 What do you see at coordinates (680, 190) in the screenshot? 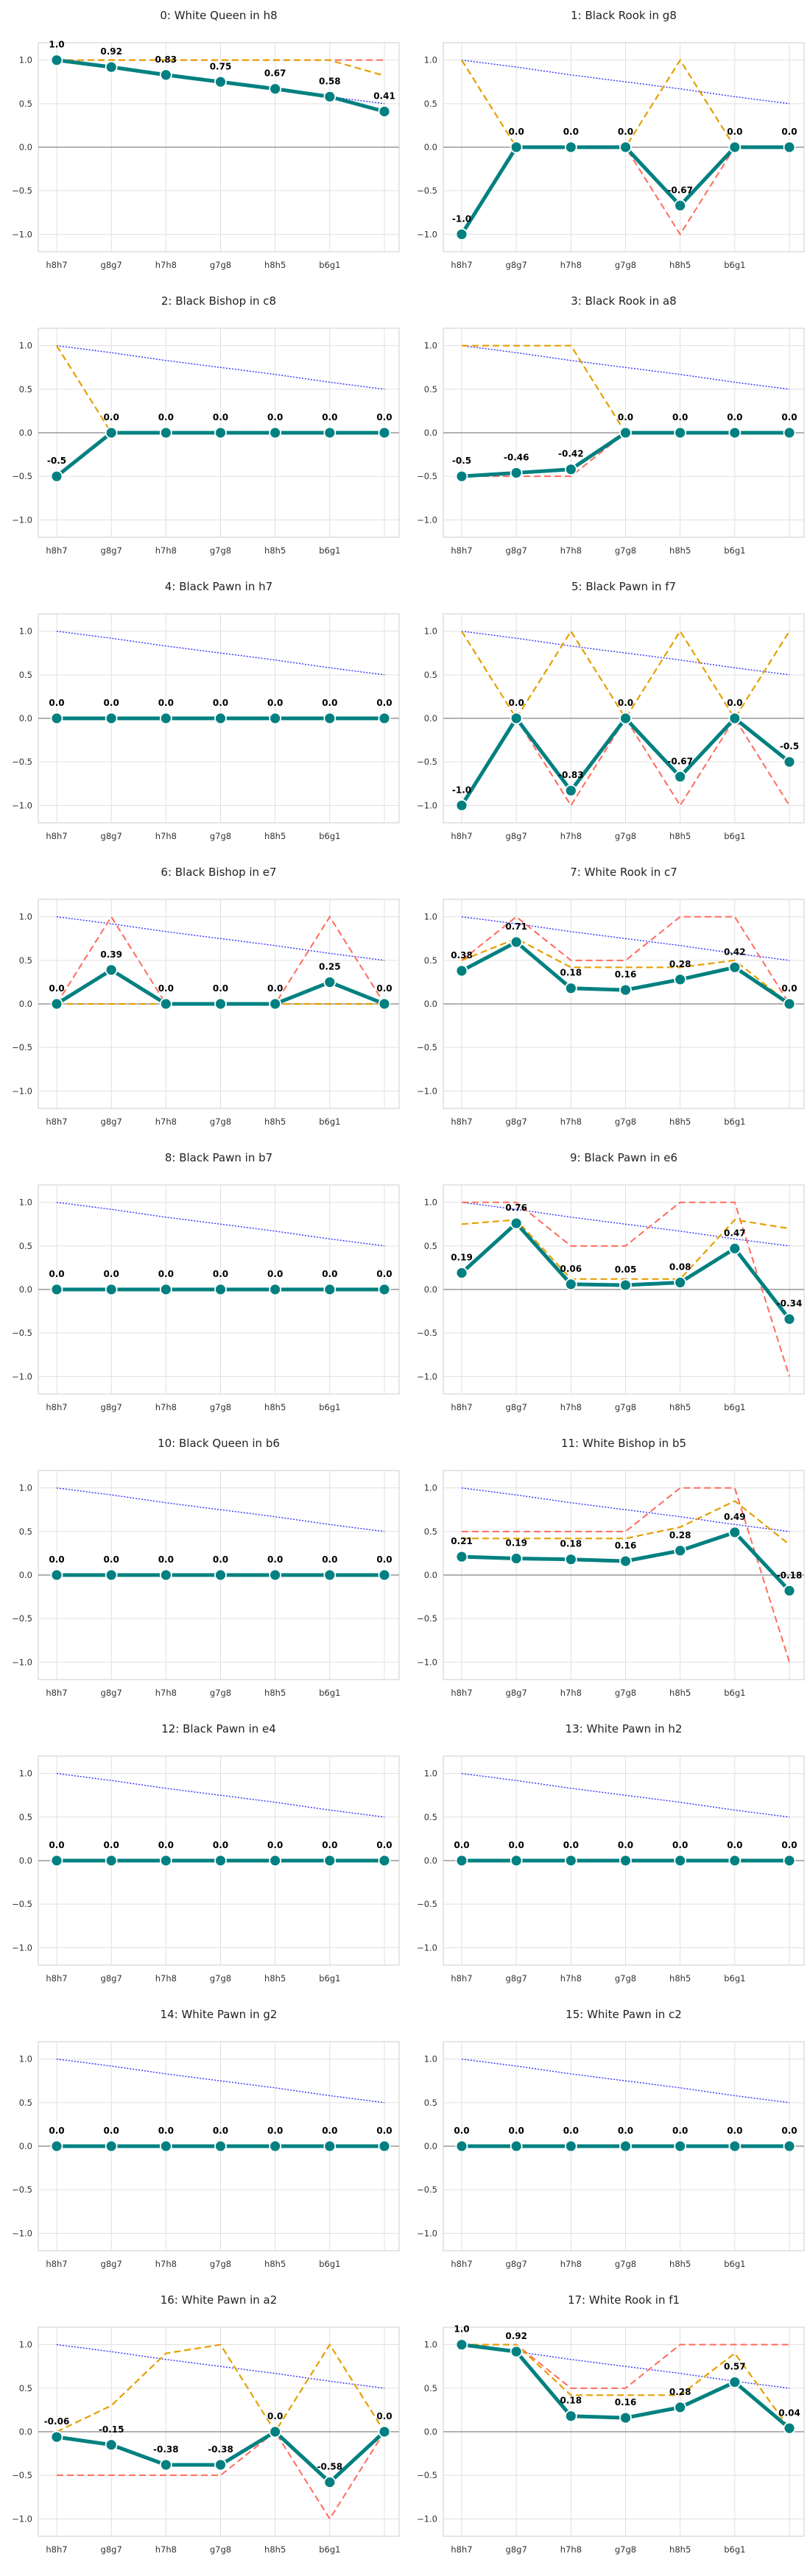
I see `data-label: -0.67` at bounding box center [680, 190].